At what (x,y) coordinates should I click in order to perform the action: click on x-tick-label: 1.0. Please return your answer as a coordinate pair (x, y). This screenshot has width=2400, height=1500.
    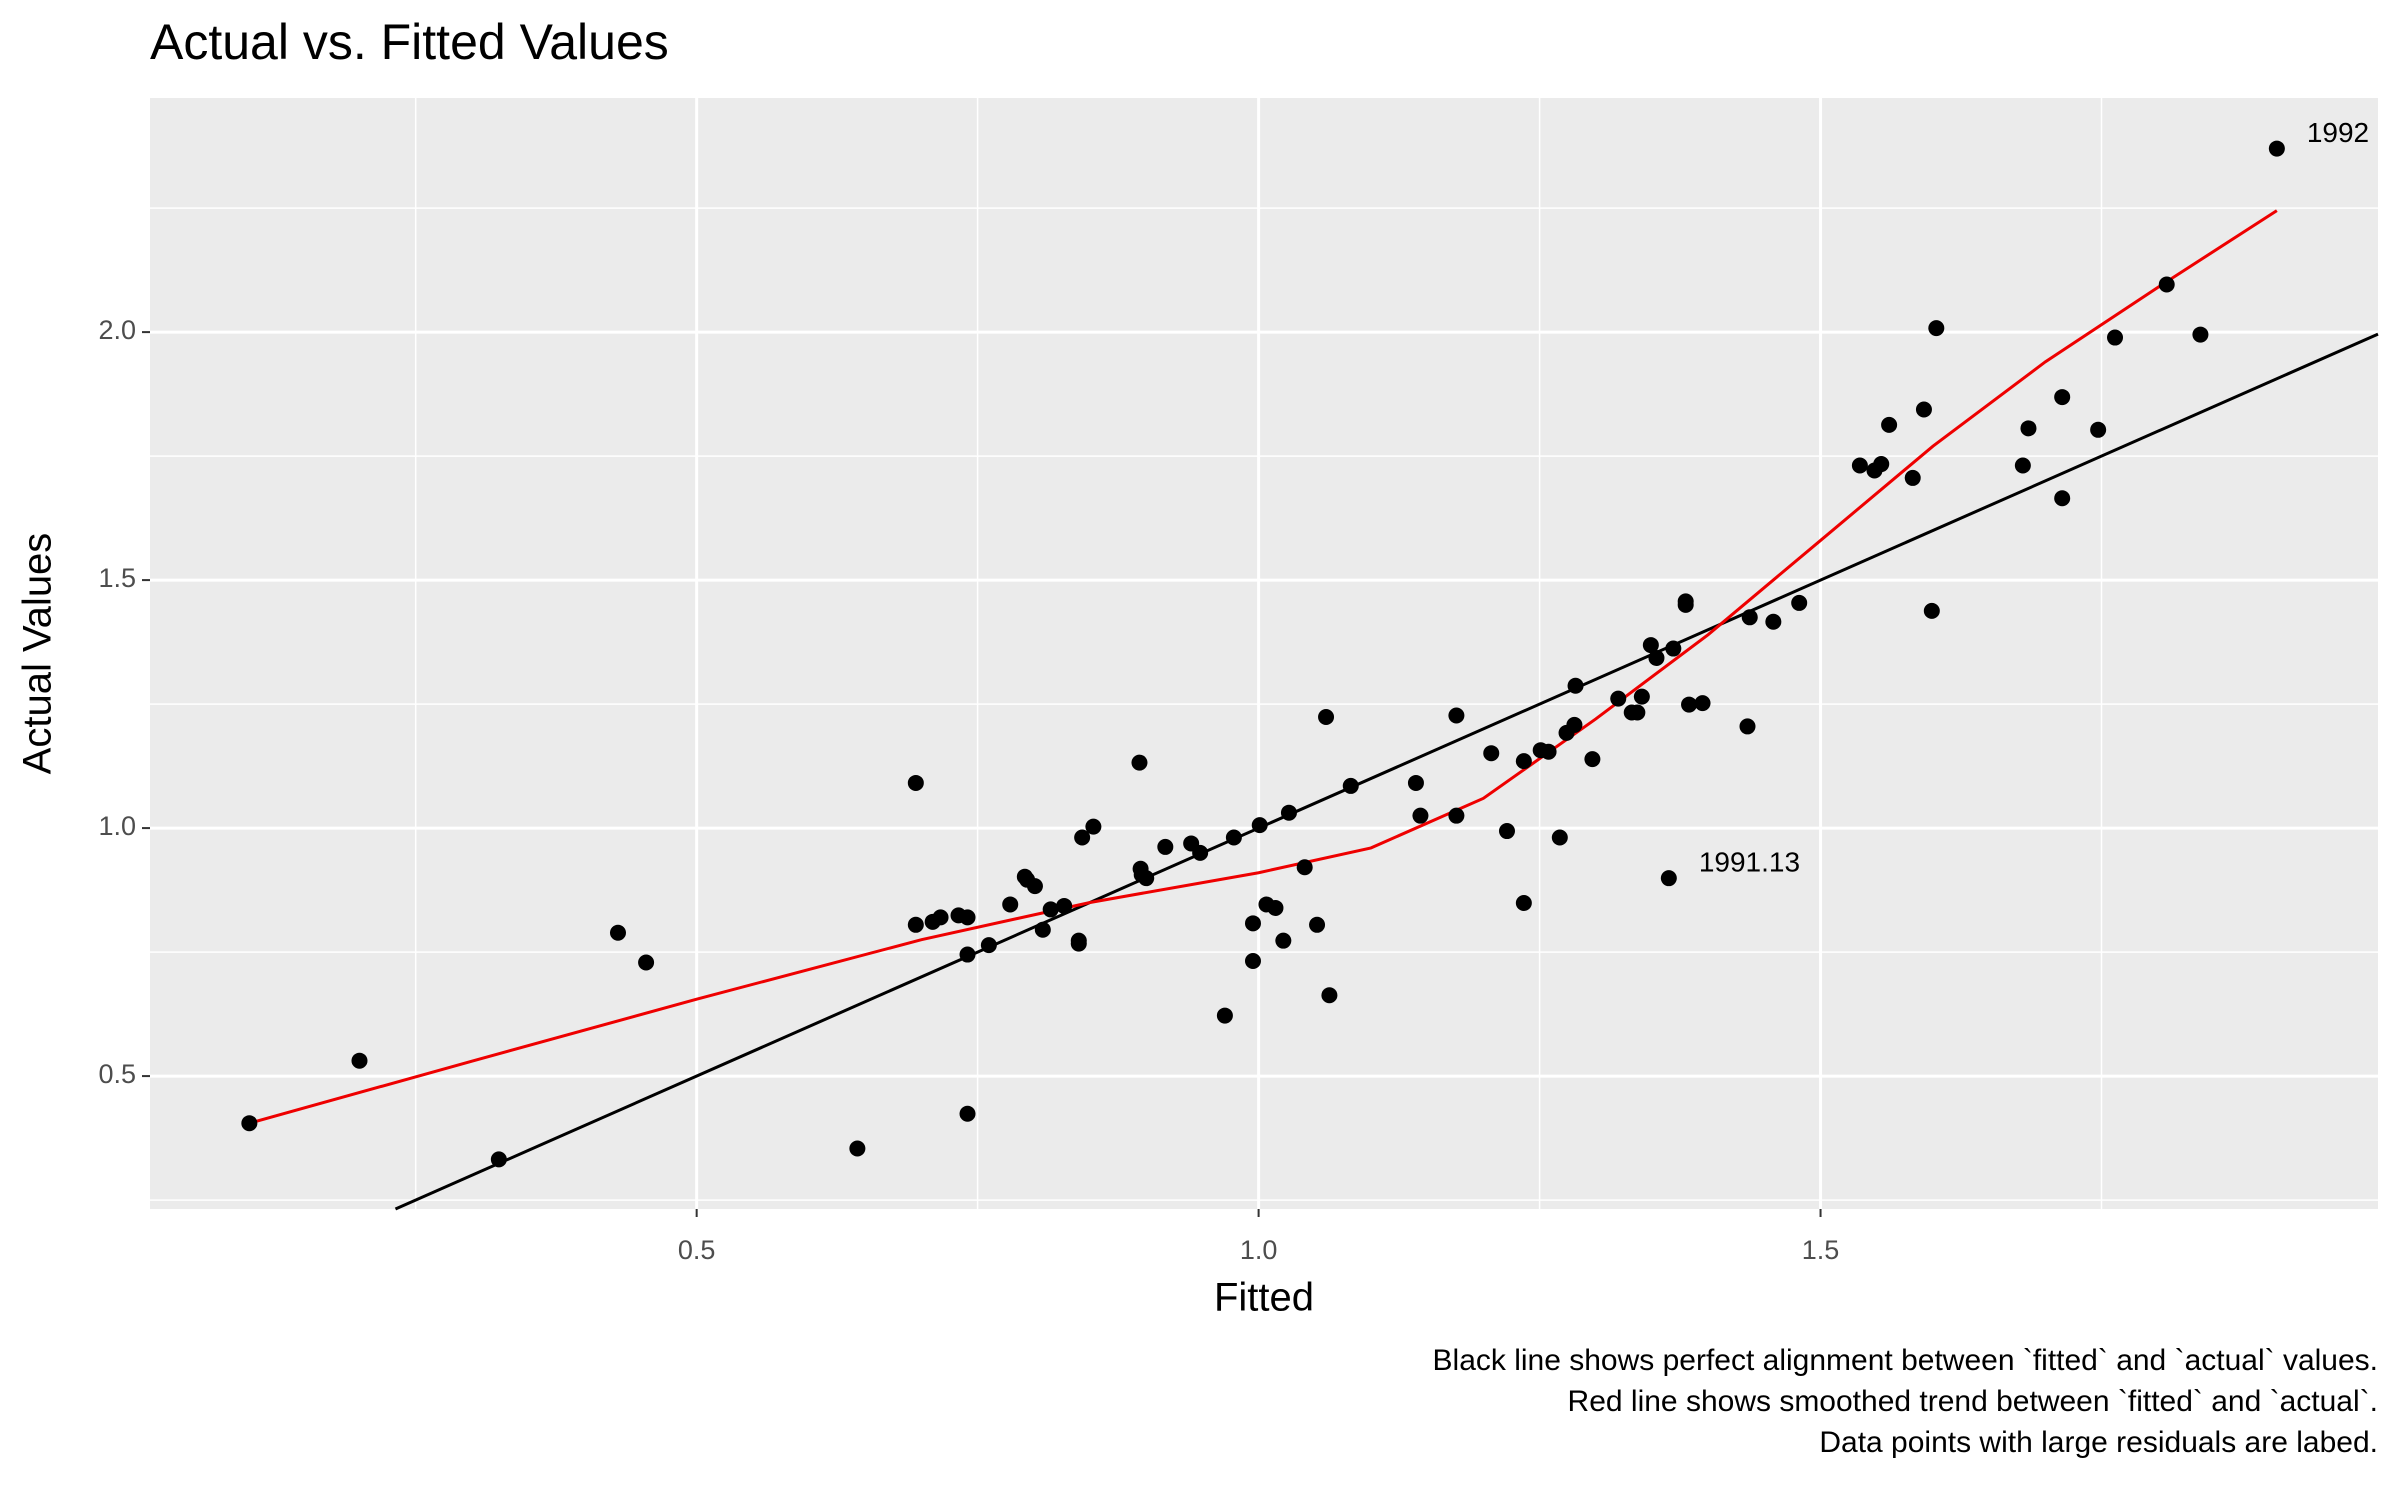
    Looking at the image, I should click on (1259, 1250).